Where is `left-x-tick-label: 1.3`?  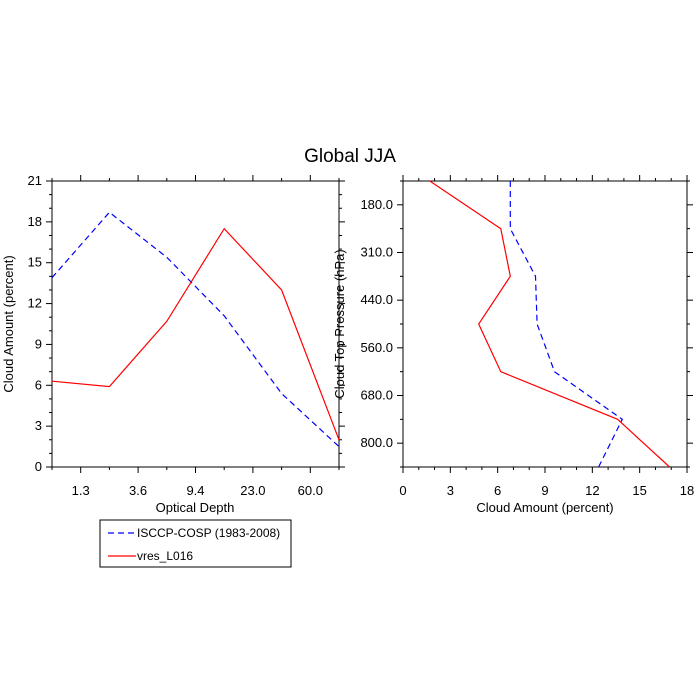 left-x-tick-label: 1.3 is located at coordinates (81, 490).